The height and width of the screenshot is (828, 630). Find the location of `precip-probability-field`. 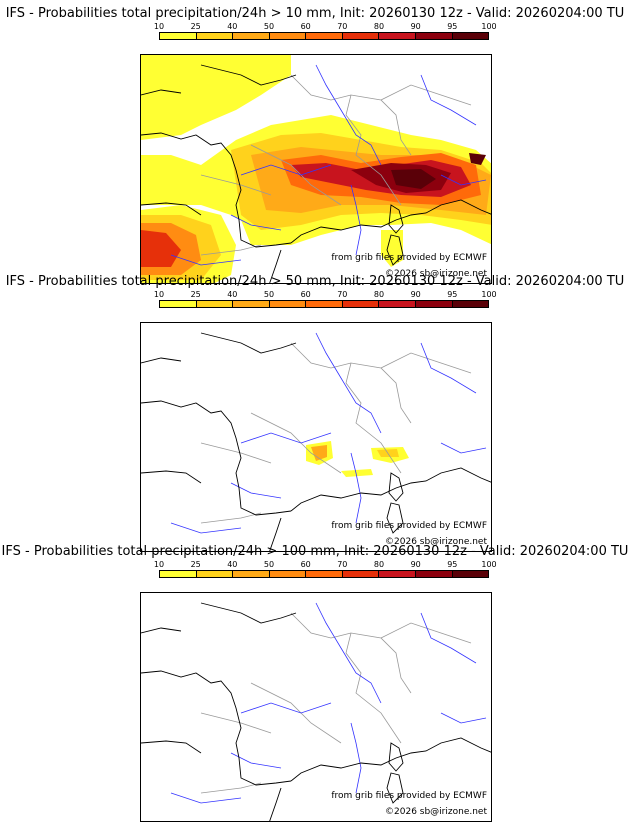

precip-probability-field is located at coordinates (357, 459).